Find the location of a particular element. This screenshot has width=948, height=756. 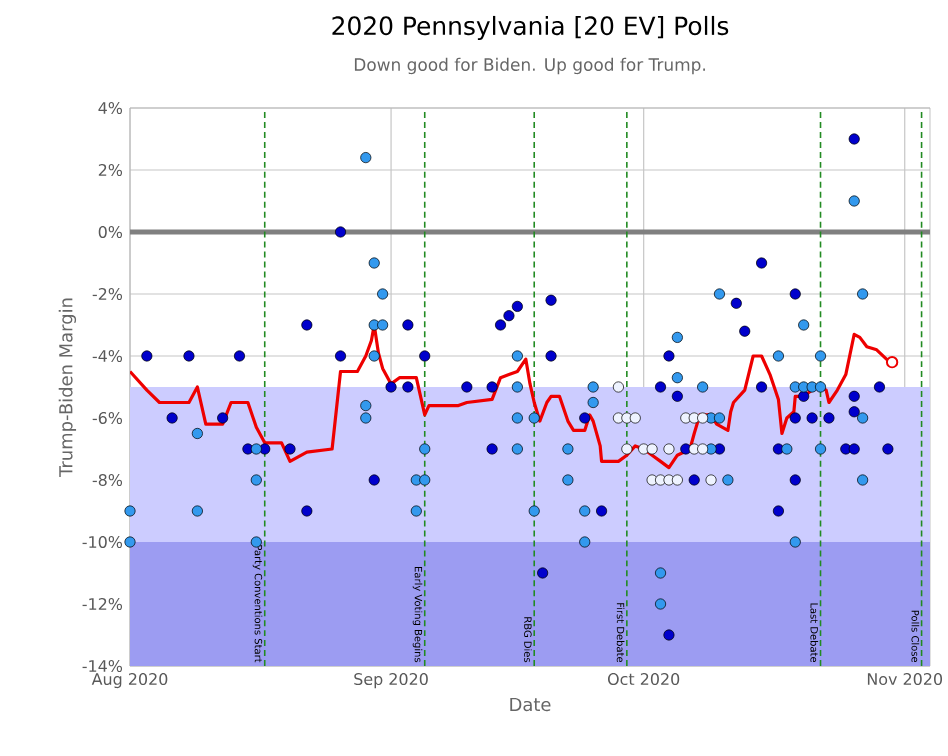

chart-subtitle: Down good for Biden. Up good for Trump. is located at coordinates (529, 66).